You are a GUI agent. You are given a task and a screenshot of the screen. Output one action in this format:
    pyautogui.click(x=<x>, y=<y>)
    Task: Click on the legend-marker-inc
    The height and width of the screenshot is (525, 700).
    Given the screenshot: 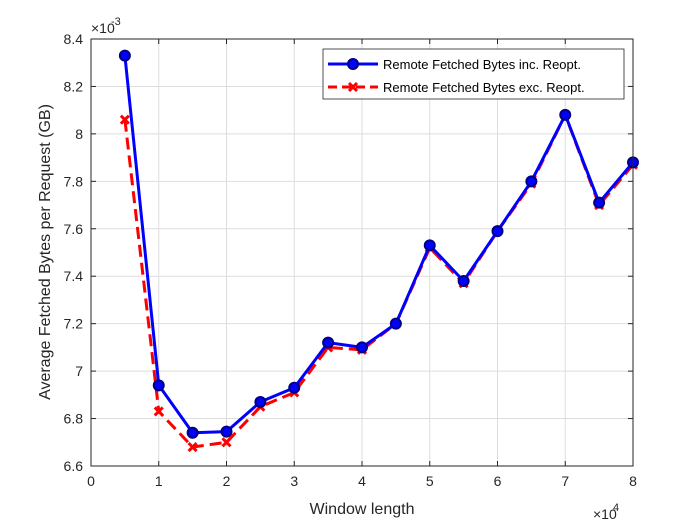 What is the action you would take?
    pyautogui.click(x=353, y=64)
    